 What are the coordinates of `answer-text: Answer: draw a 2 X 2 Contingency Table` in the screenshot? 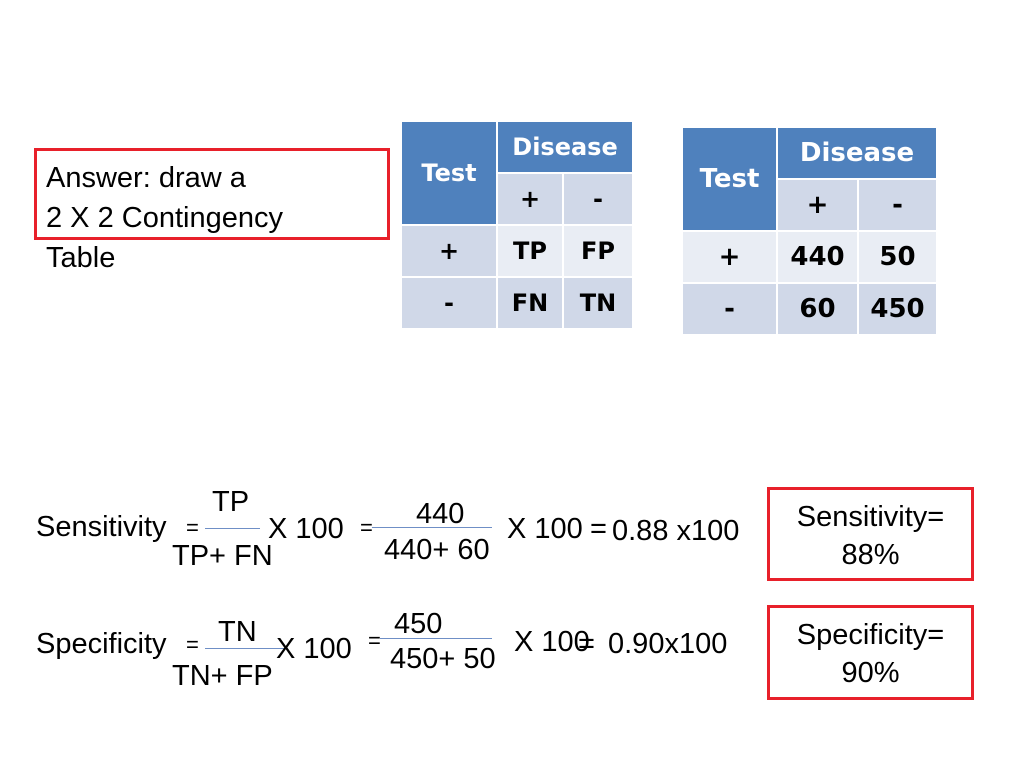 It's located at (164, 218).